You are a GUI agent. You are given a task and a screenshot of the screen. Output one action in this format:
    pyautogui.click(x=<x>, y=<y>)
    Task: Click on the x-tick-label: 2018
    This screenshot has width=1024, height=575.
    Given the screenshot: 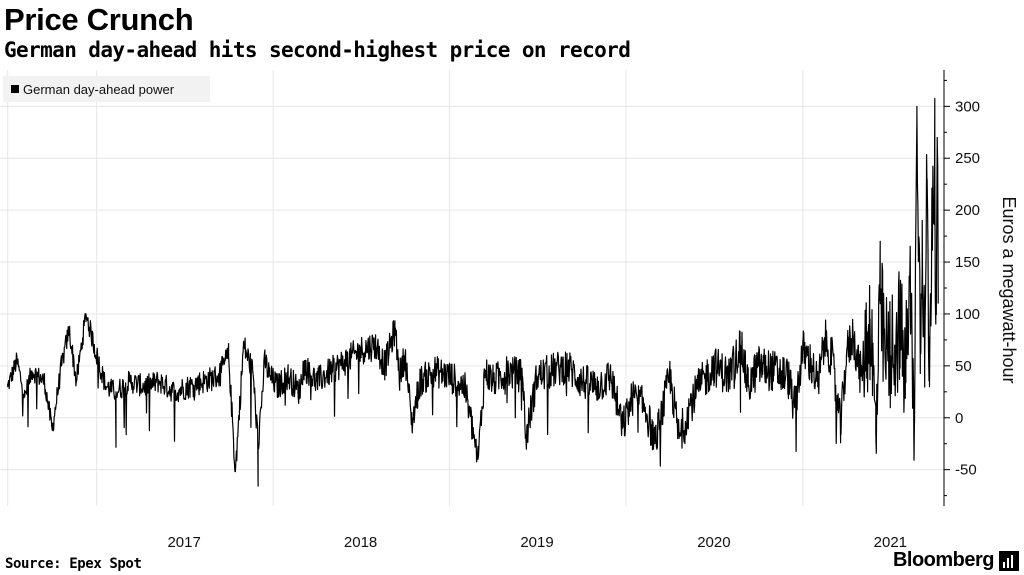 What is the action you would take?
    pyautogui.click(x=360, y=542)
    